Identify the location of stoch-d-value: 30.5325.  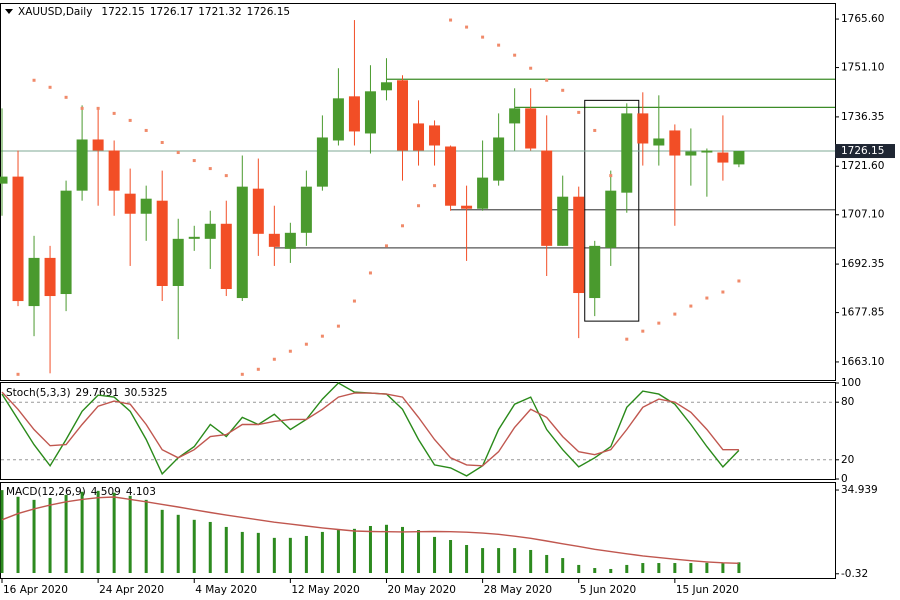
(145, 393).